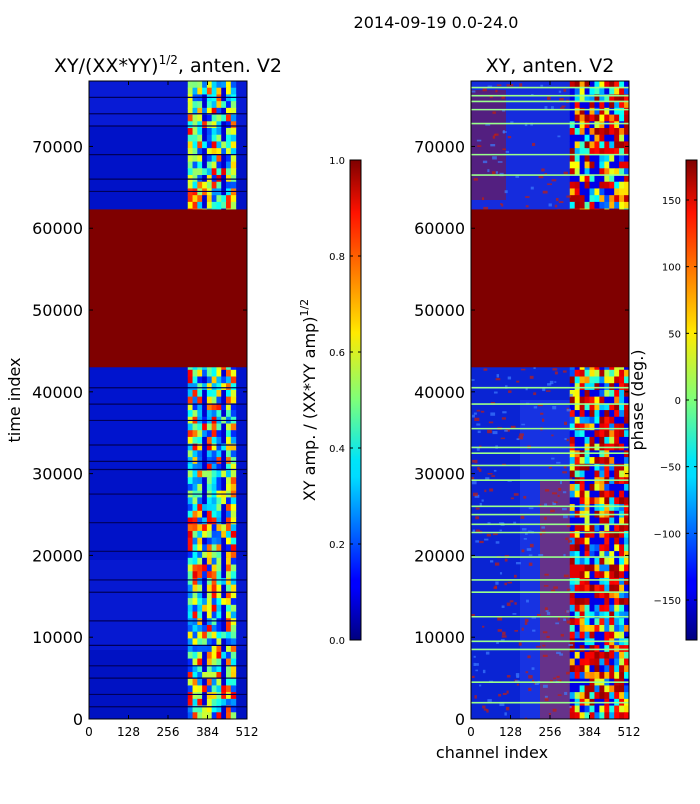 The image size is (700, 804). What do you see at coordinates (345, 401) in the screenshot?
I see `amp-colorbar-ticks: 0.00.20.40.60.81.0` at bounding box center [345, 401].